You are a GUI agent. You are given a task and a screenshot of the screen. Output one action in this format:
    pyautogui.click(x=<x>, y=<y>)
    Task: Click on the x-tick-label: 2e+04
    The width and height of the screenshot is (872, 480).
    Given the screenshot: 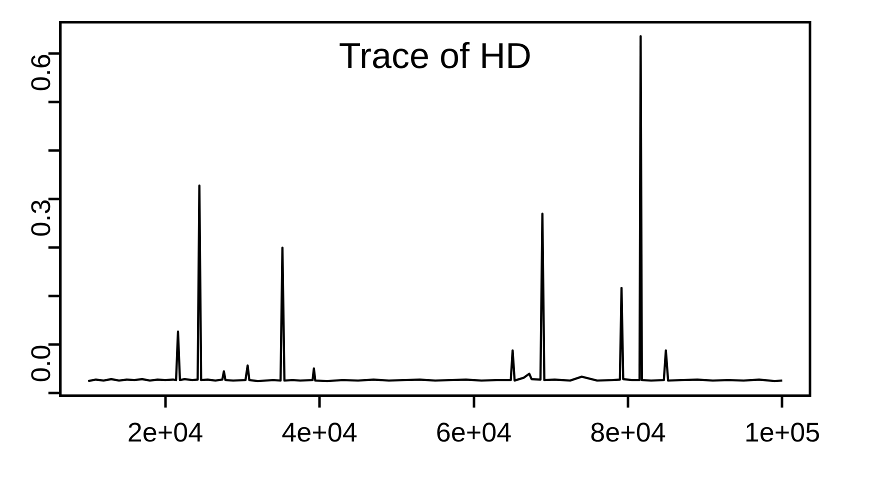 What is the action you would take?
    pyautogui.click(x=165, y=432)
    